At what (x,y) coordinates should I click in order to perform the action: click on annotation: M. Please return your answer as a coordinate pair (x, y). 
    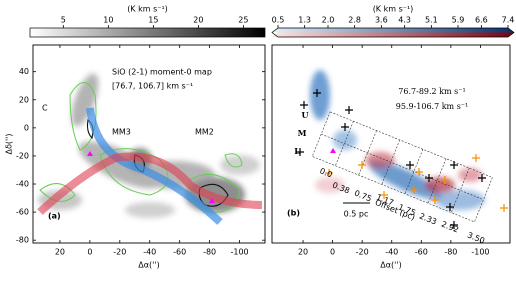
    Looking at the image, I should click on (302, 133).